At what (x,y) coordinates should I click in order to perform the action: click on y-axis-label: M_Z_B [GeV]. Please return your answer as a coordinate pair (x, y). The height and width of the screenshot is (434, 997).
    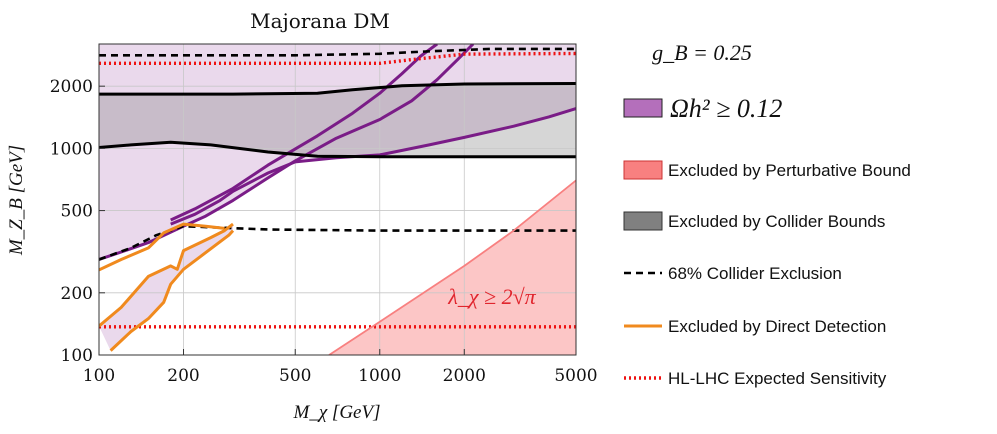
    Looking at the image, I should click on (16, 200).